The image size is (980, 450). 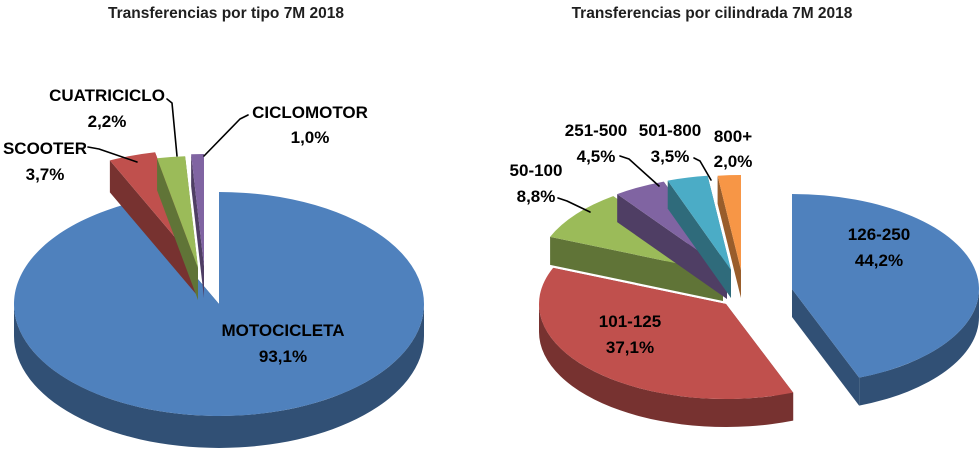 I want to click on slice-category-label: CUATRICICLO, so click(x=107, y=95).